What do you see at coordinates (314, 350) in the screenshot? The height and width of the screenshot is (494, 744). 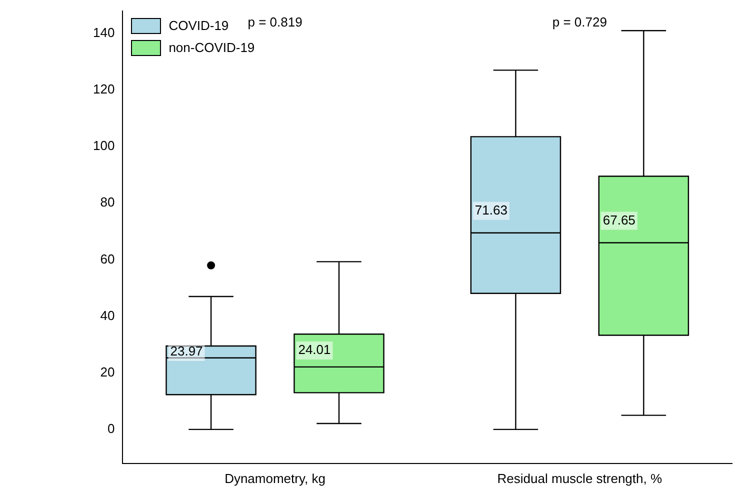 I see `text: 24.01` at bounding box center [314, 350].